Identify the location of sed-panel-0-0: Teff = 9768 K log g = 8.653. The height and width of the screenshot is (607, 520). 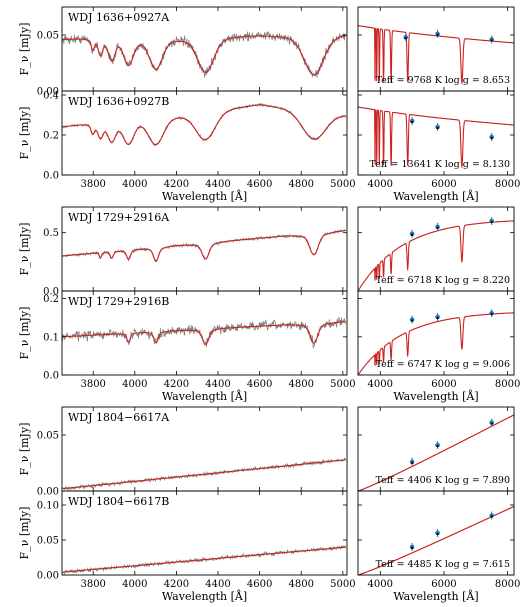
(436, 49).